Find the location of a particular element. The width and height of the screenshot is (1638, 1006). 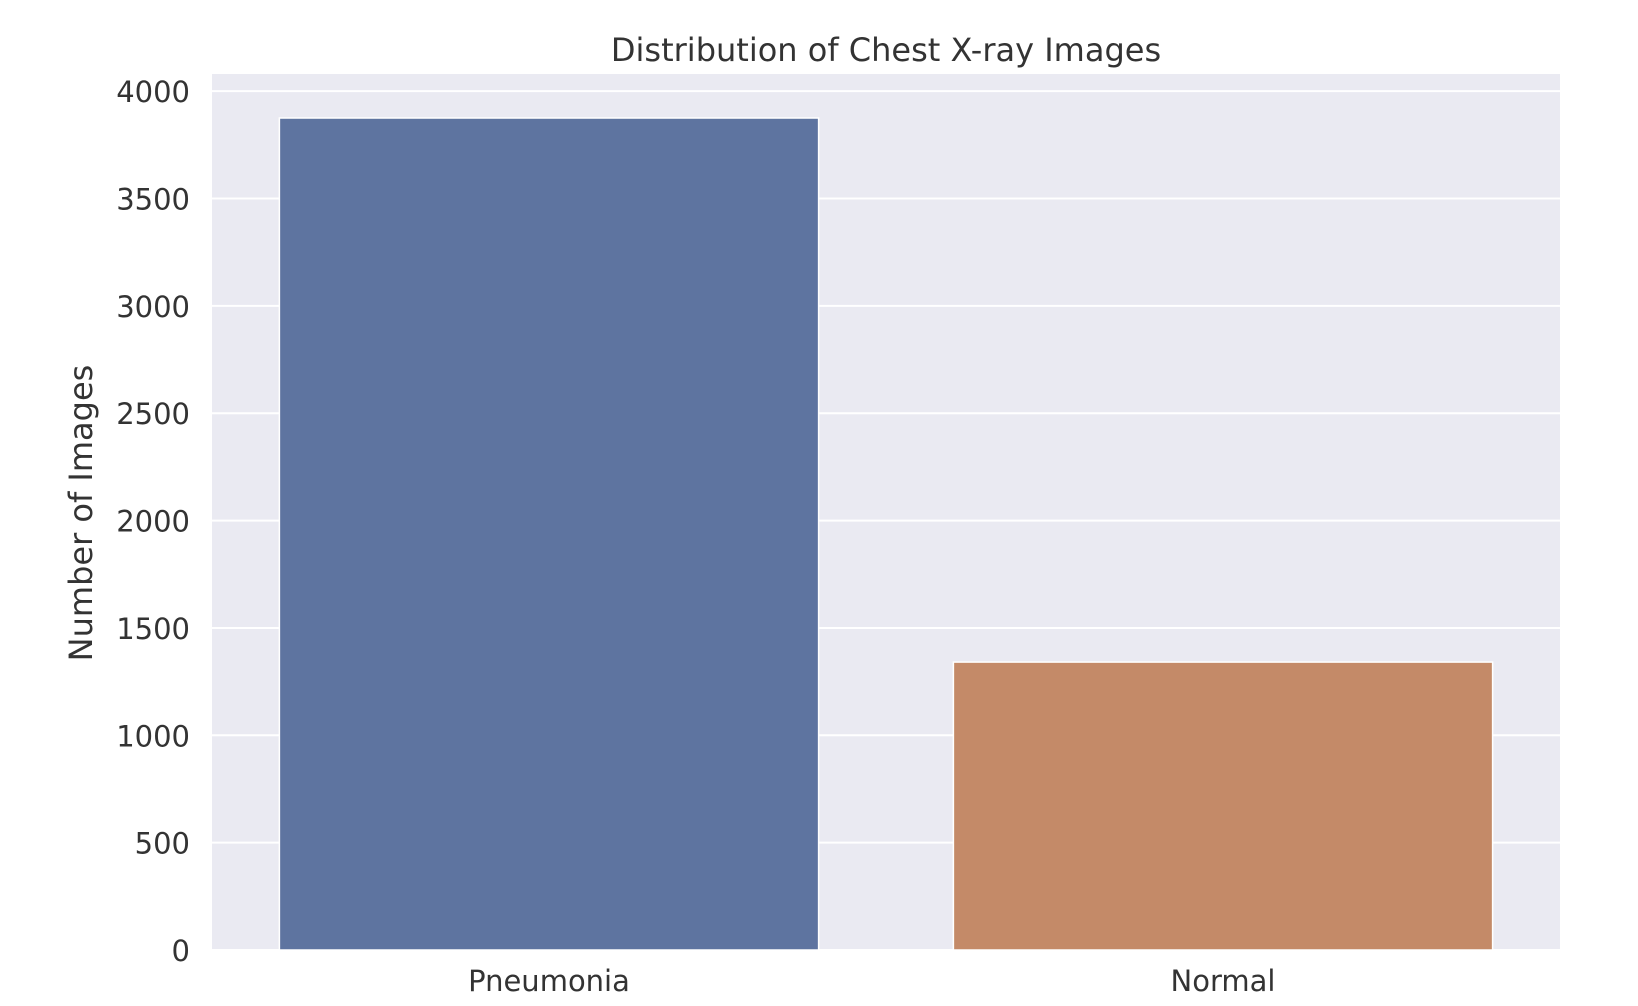

y-axis-ticks: 0 500 1000 1500 2000 2500 3000 3500 4000 is located at coordinates (153, 521).